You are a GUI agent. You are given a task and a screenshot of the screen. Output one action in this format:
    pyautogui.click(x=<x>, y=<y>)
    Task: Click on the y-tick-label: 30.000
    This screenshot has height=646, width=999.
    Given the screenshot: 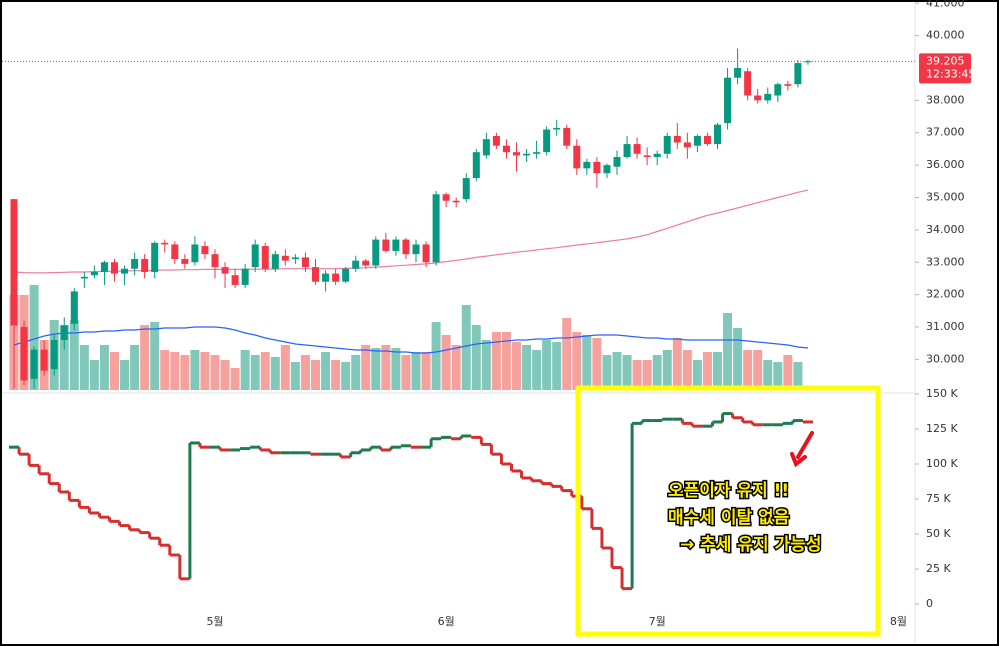 What is the action you would take?
    pyautogui.click(x=945, y=358)
    